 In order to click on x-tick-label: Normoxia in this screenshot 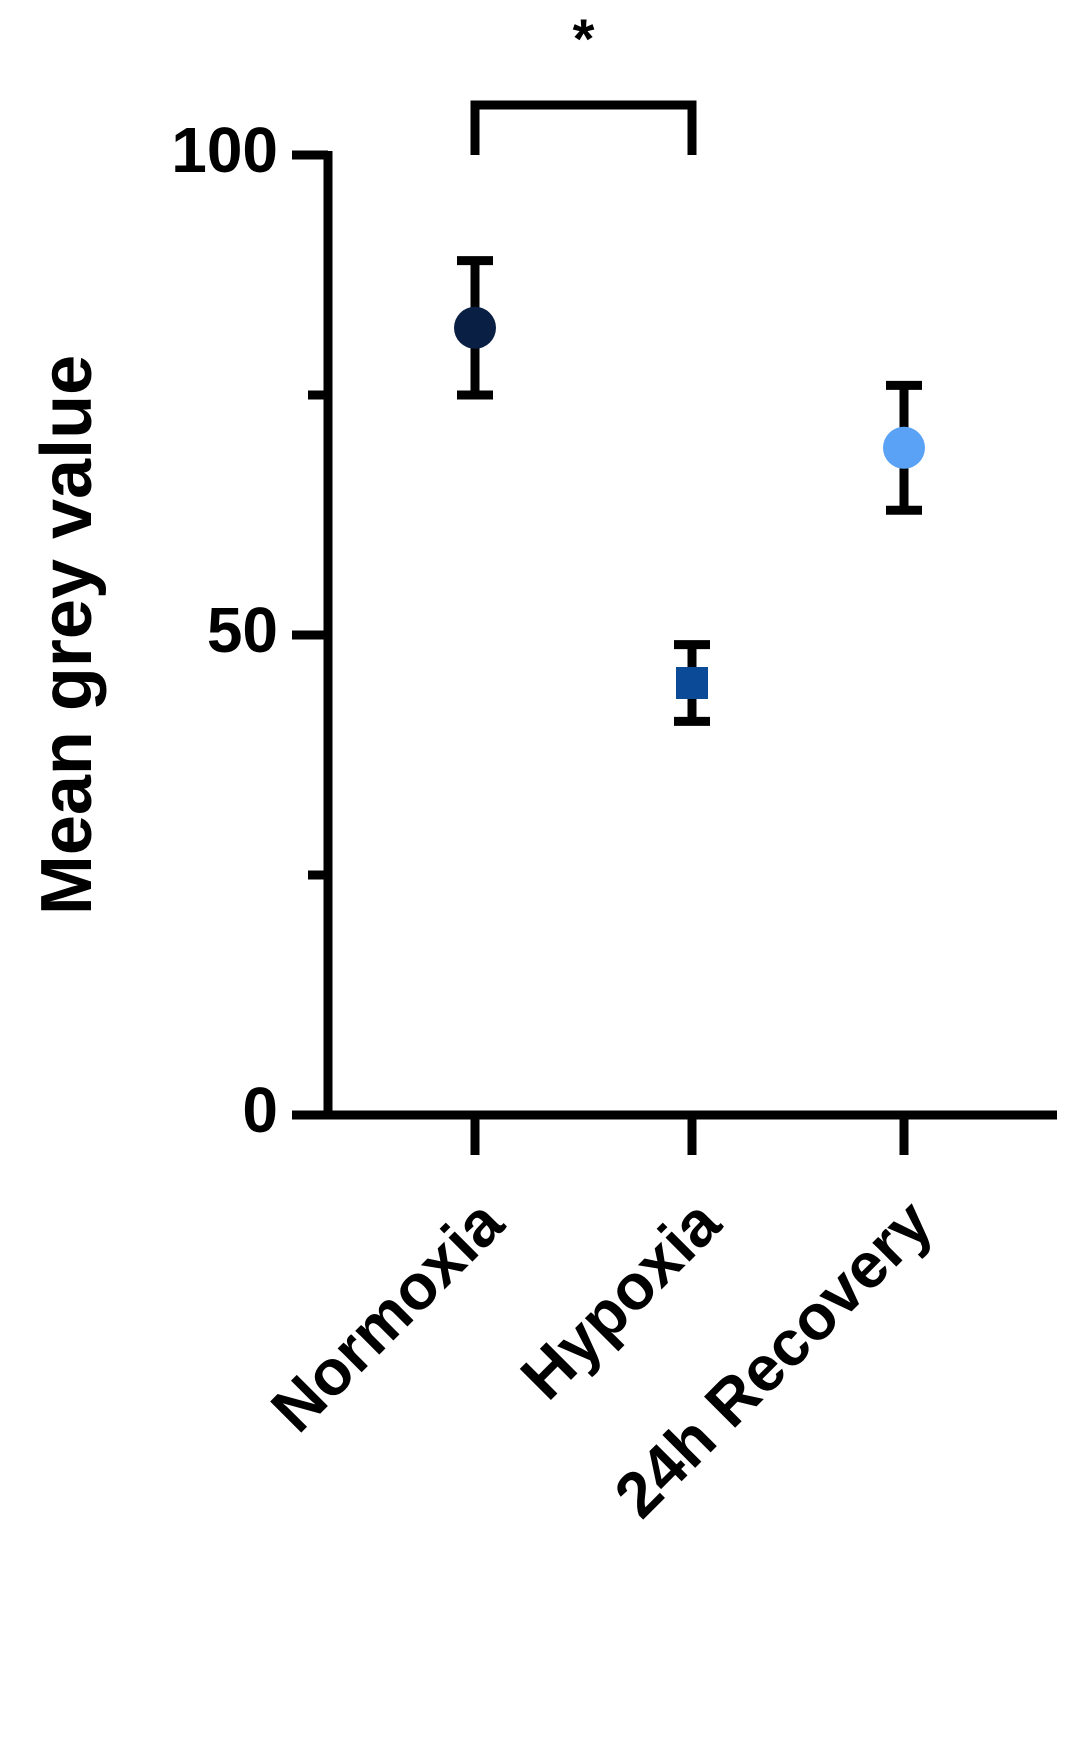, I will do `click(387, 1316)`.